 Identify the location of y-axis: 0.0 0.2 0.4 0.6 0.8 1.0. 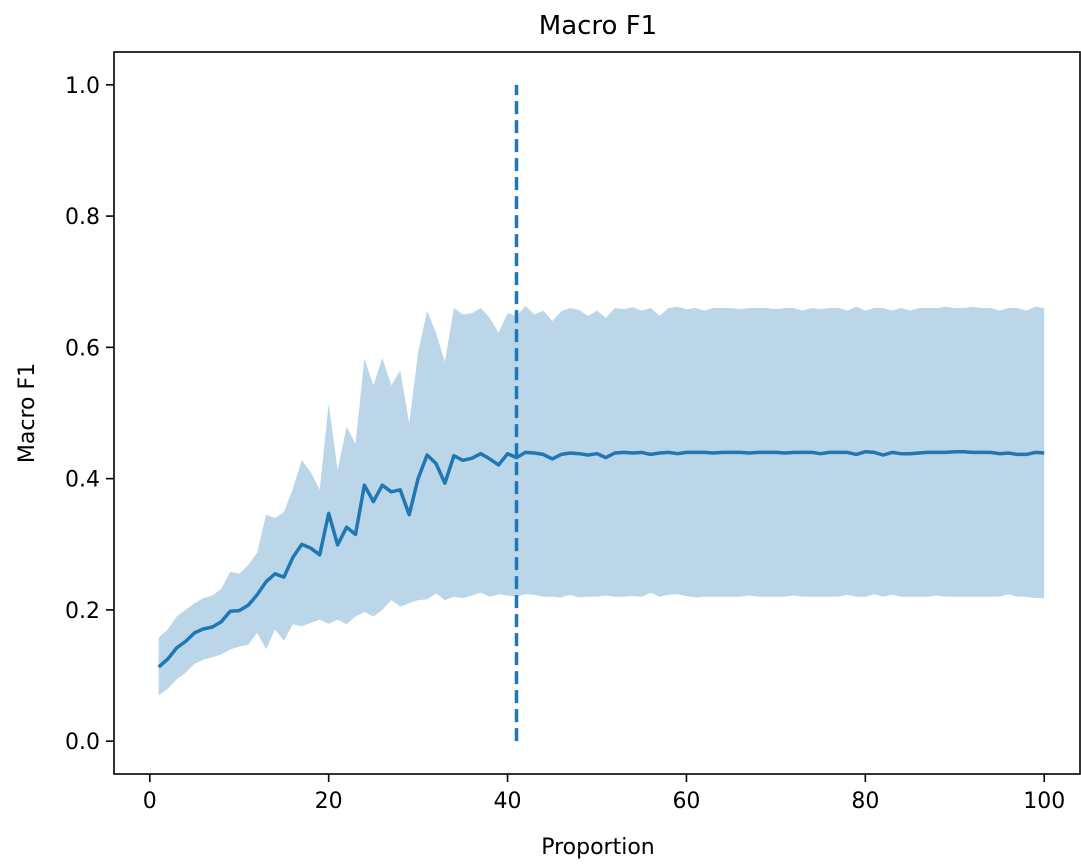
(89, 414).